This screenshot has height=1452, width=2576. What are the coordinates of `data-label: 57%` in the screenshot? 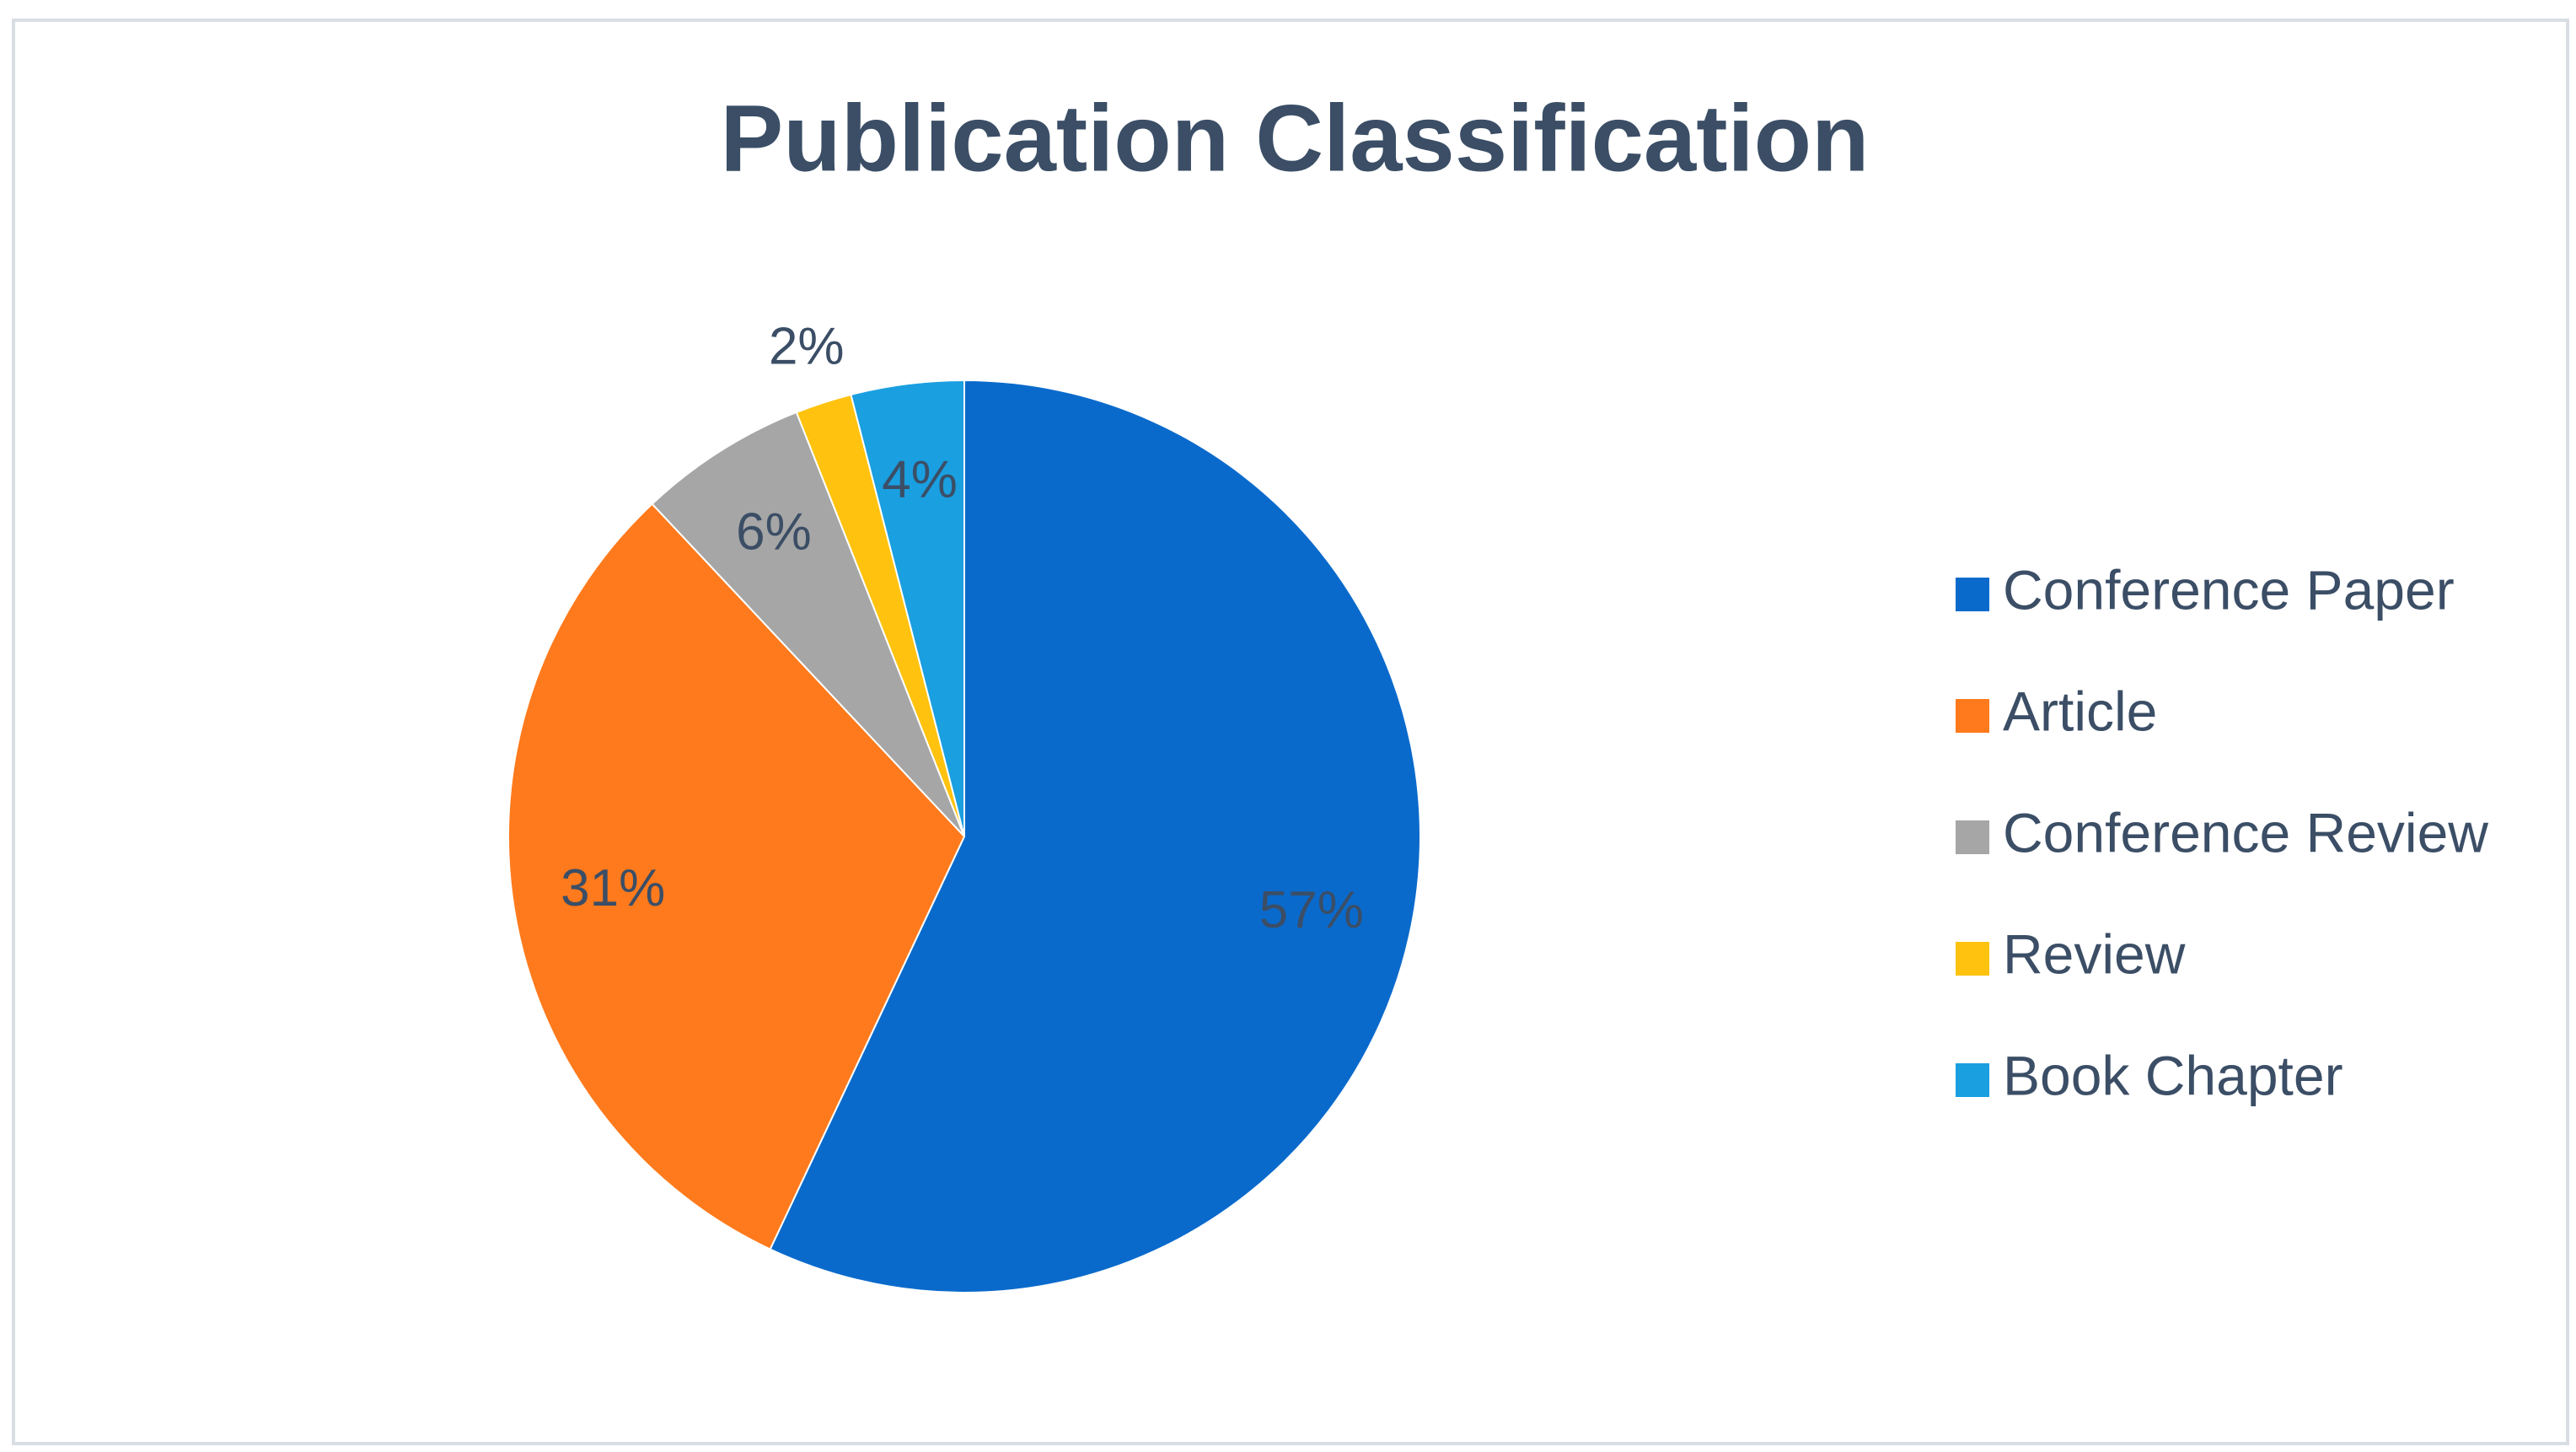 It's located at (1311, 910).